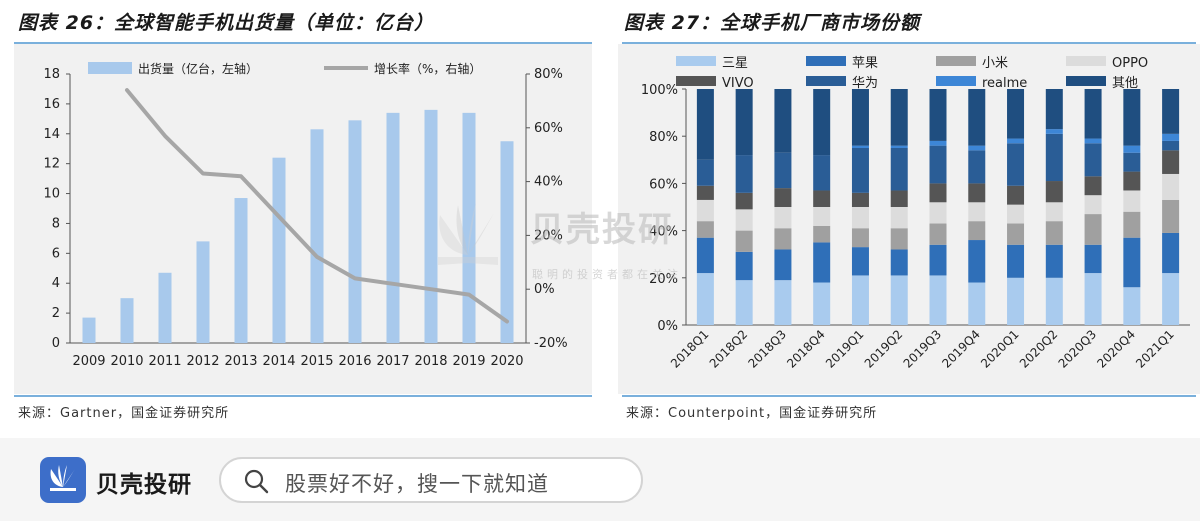 The width and height of the screenshot is (1200, 521). Describe the element at coordinates (663, 184) in the screenshot. I see `y-tick-label: 60%` at that location.